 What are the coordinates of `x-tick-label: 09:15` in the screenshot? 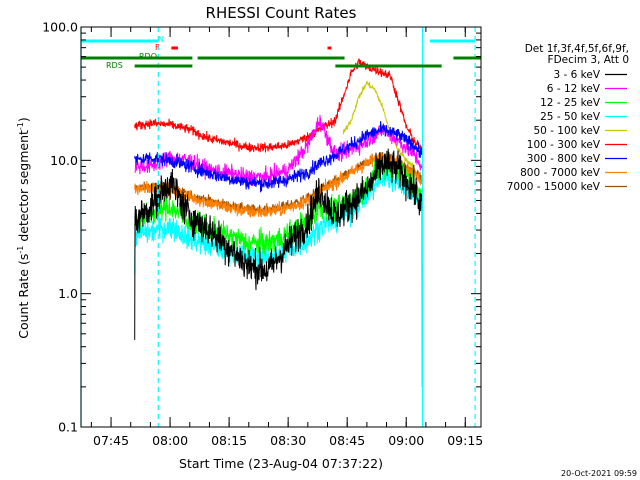 It's located at (465, 440).